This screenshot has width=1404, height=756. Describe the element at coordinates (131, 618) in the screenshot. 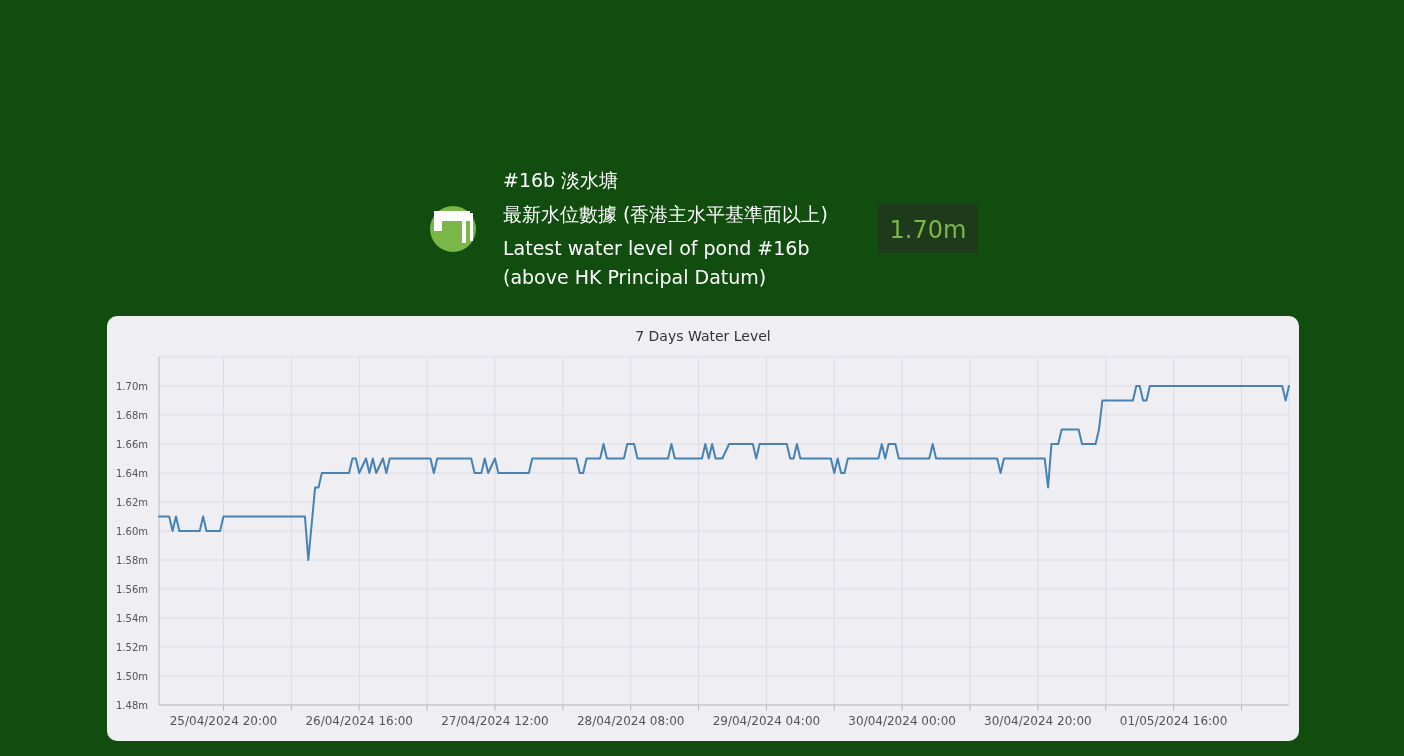

I see `y-tick-label: 1.54m` at that location.